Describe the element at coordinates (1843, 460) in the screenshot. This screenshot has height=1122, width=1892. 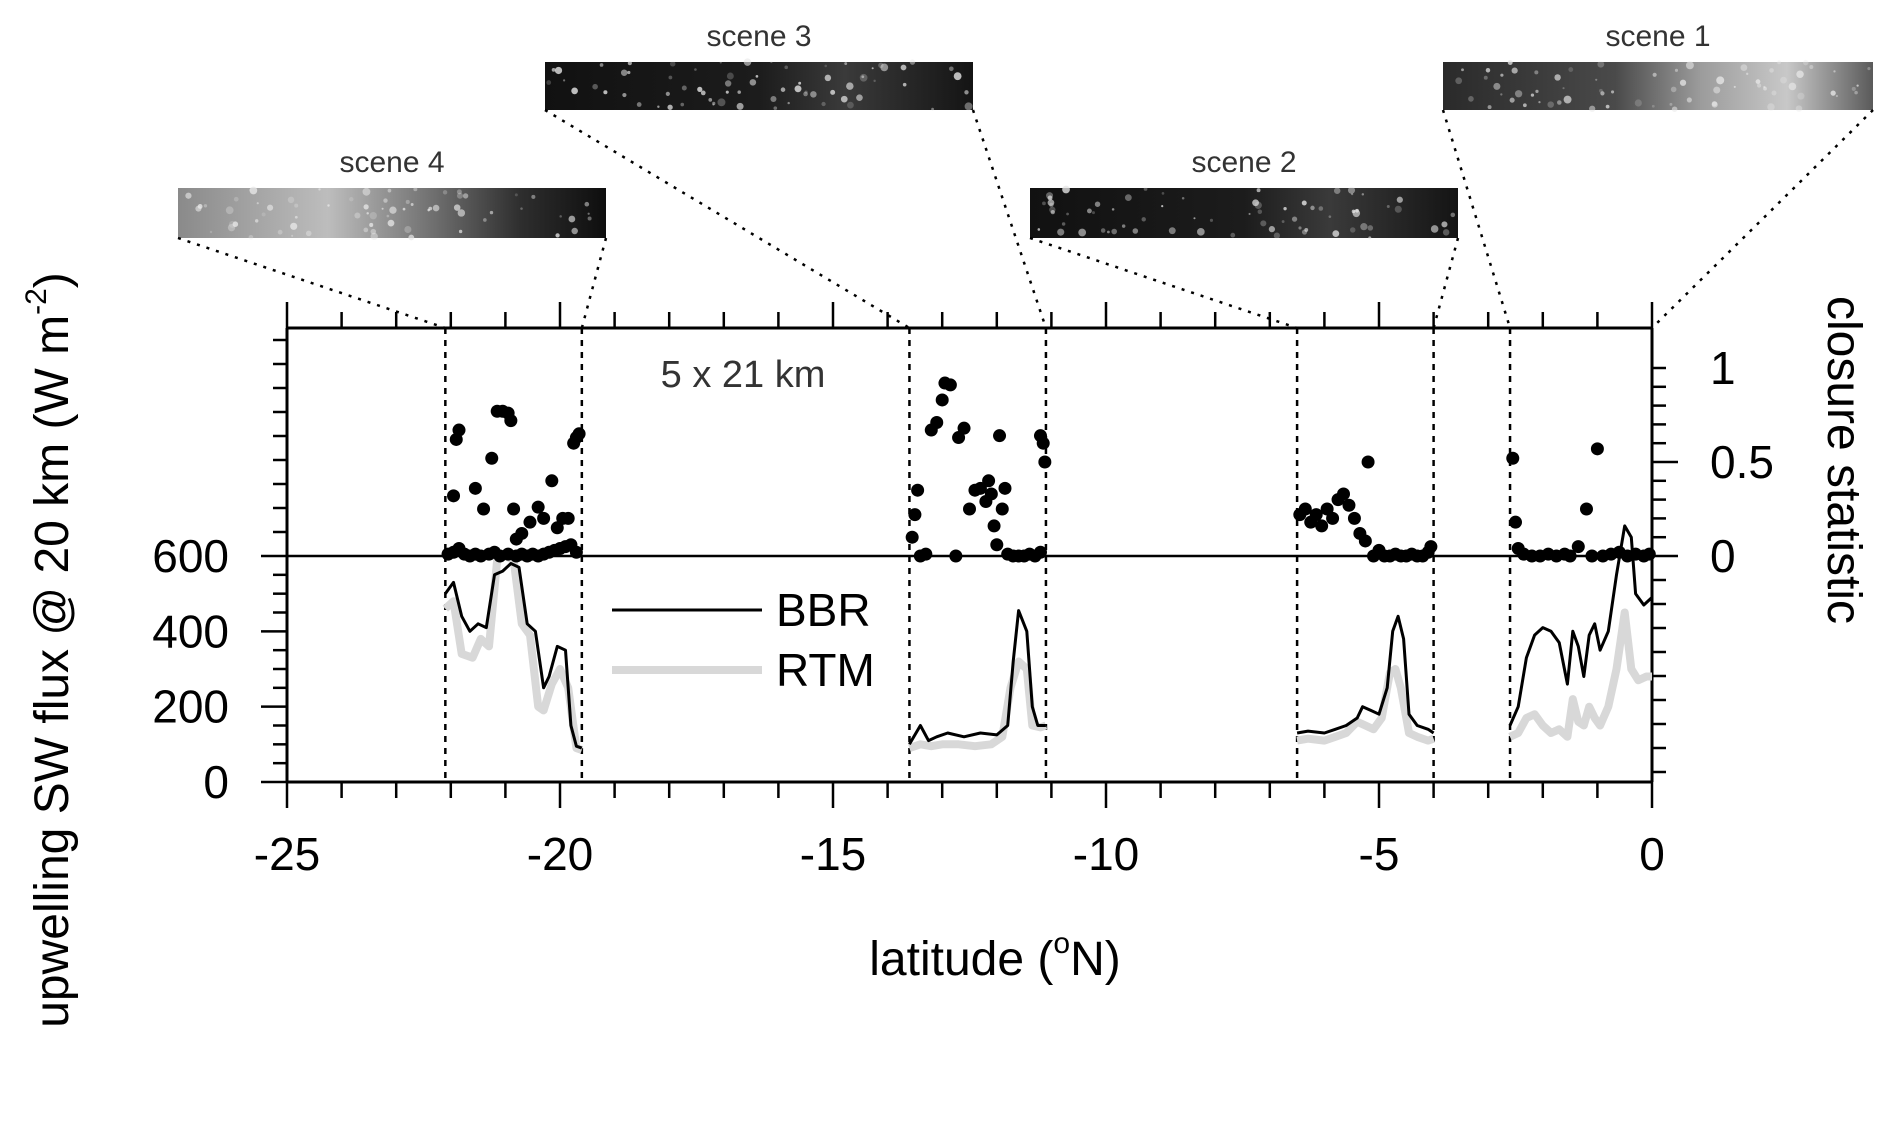
I see `y-axis-title-right: closure statistic` at that location.